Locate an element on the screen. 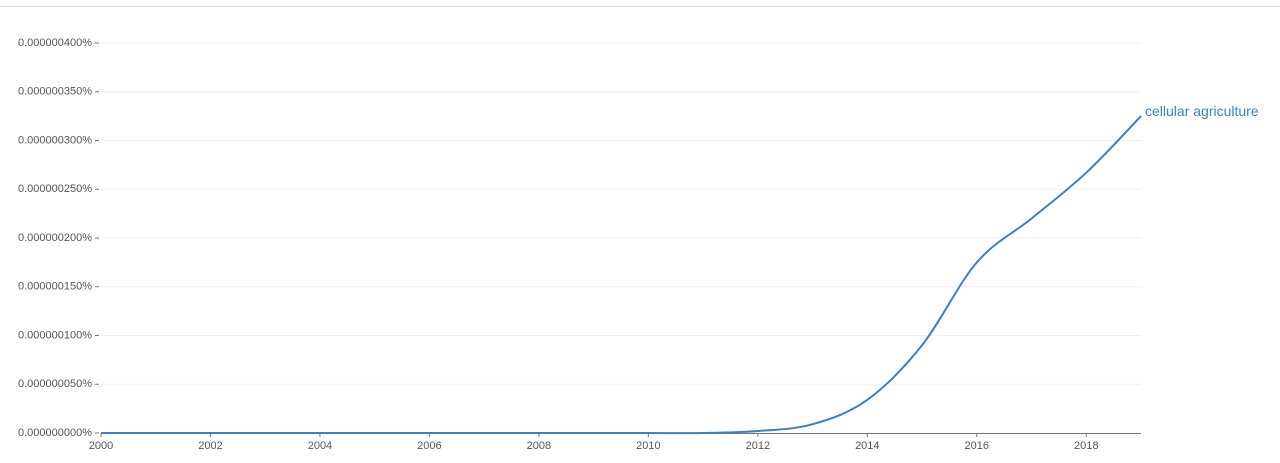 The height and width of the screenshot is (463, 1280). y-tick-label: 0.000000250% is located at coordinates (55, 189).